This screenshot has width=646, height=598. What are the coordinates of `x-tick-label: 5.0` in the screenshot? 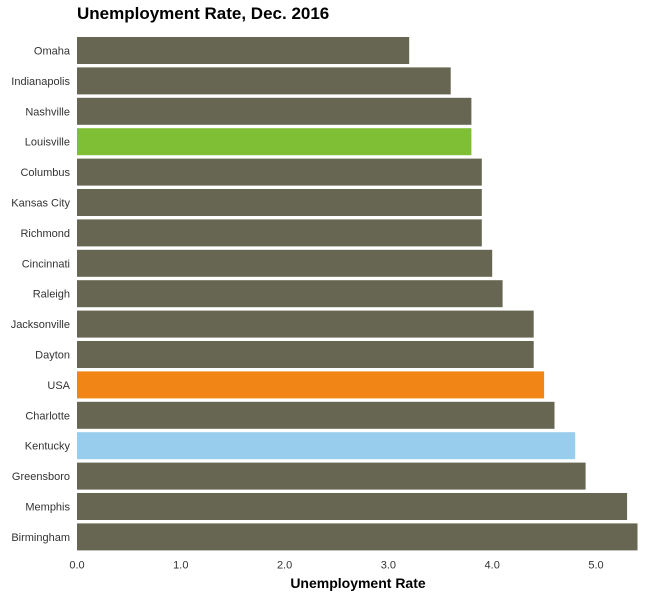 It's located at (595, 565).